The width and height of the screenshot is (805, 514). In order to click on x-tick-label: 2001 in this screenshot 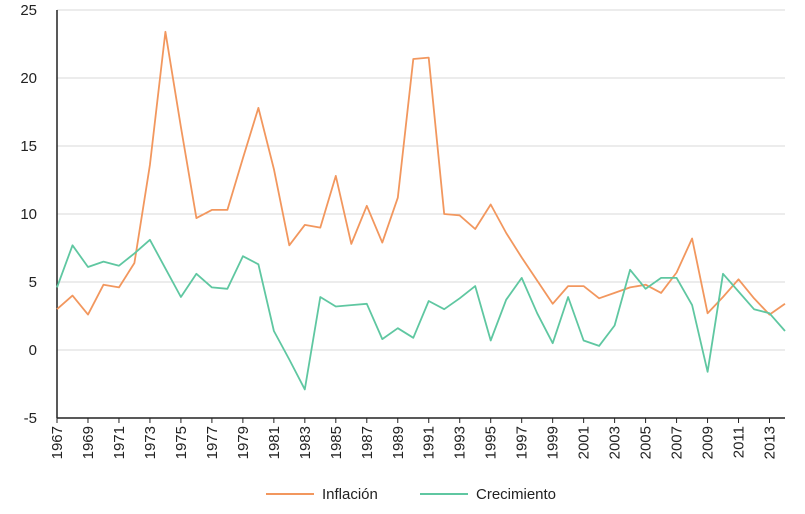, I will do `click(584, 442)`.